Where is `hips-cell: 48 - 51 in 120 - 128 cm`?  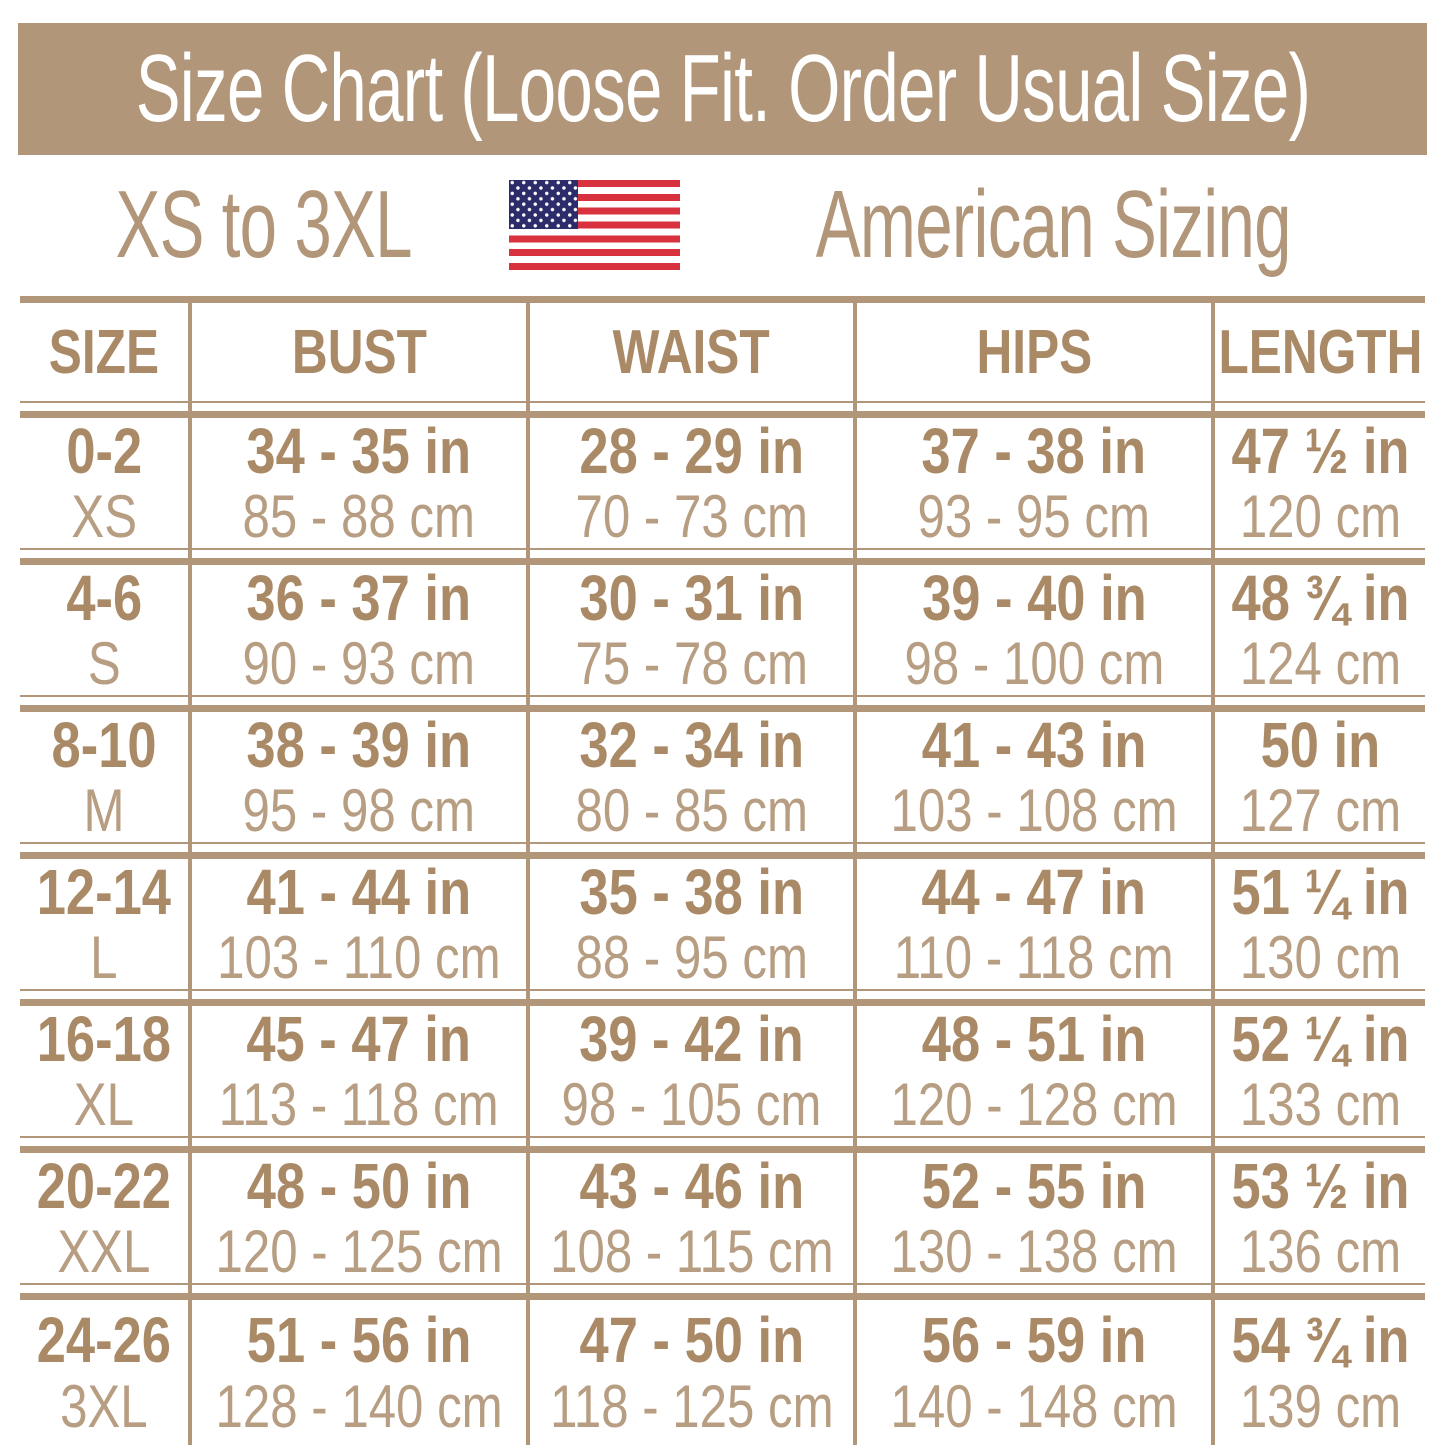 hips-cell: 48 - 51 in 120 - 128 cm is located at coordinates (1036, 1071).